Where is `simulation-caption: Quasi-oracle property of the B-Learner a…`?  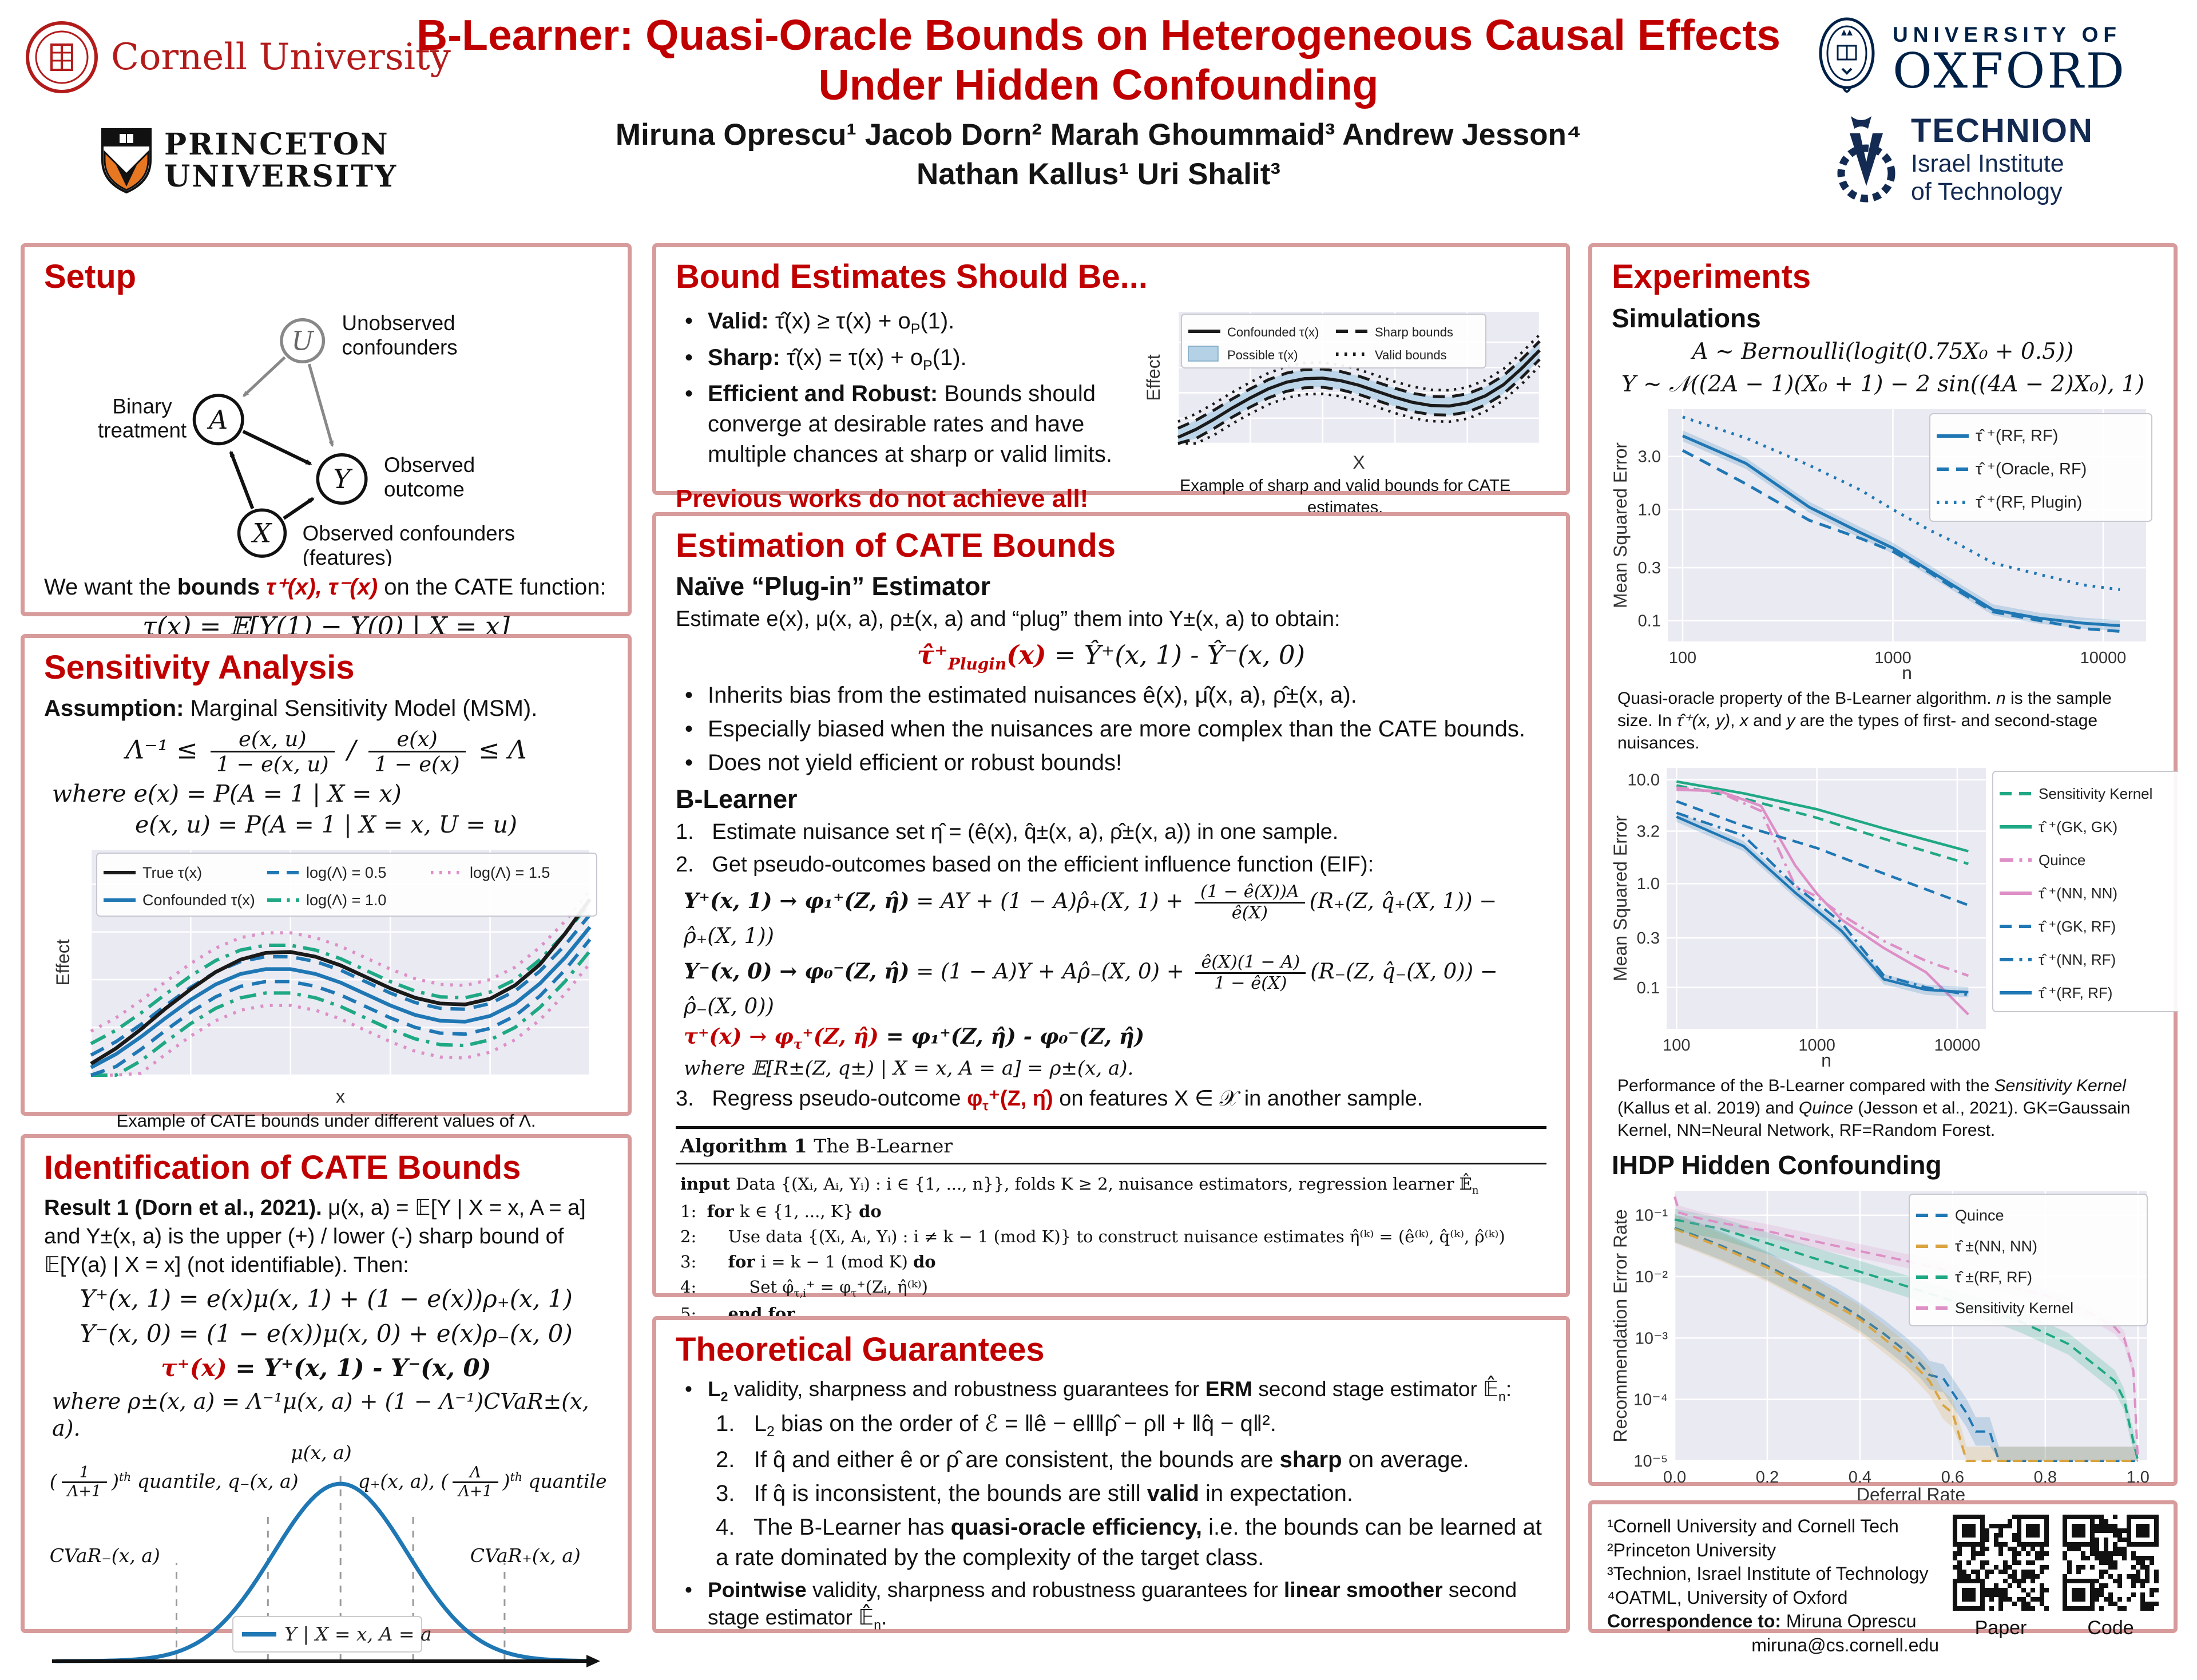 simulation-caption: Quasi-oracle property of the B-Learner a… is located at coordinates (1867, 720).